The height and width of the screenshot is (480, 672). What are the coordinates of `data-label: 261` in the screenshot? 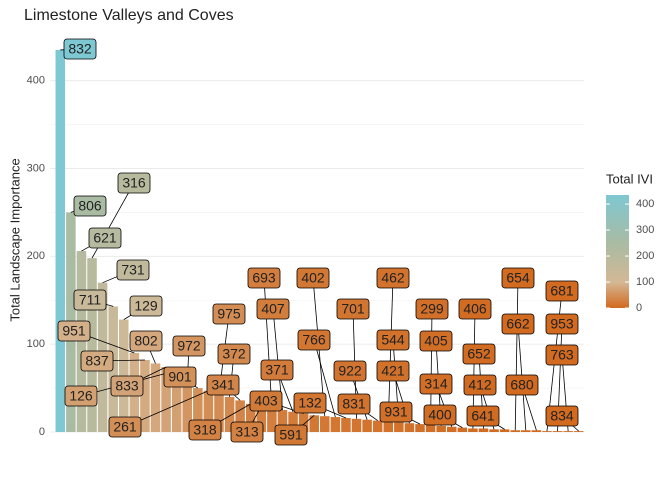 It's located at (125, 427).